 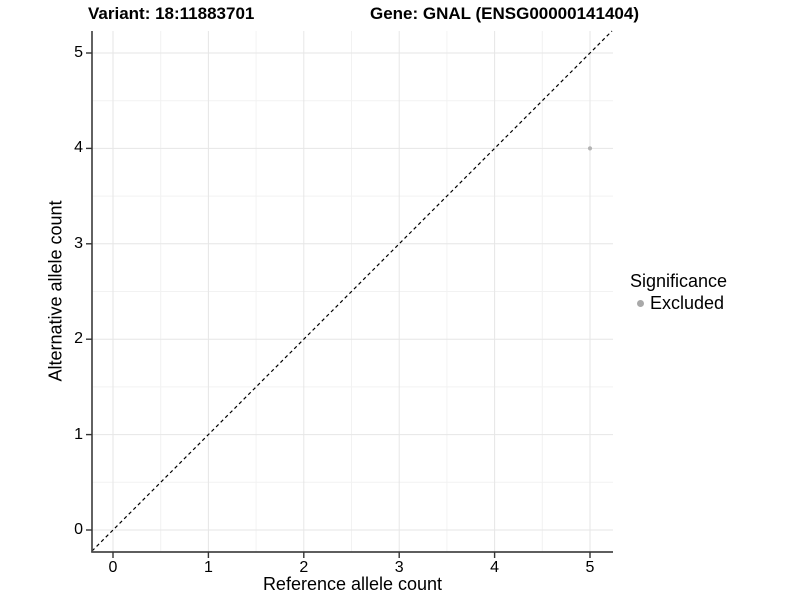 I want to click on x-tick-label: 3, so click(x=399, y=567).